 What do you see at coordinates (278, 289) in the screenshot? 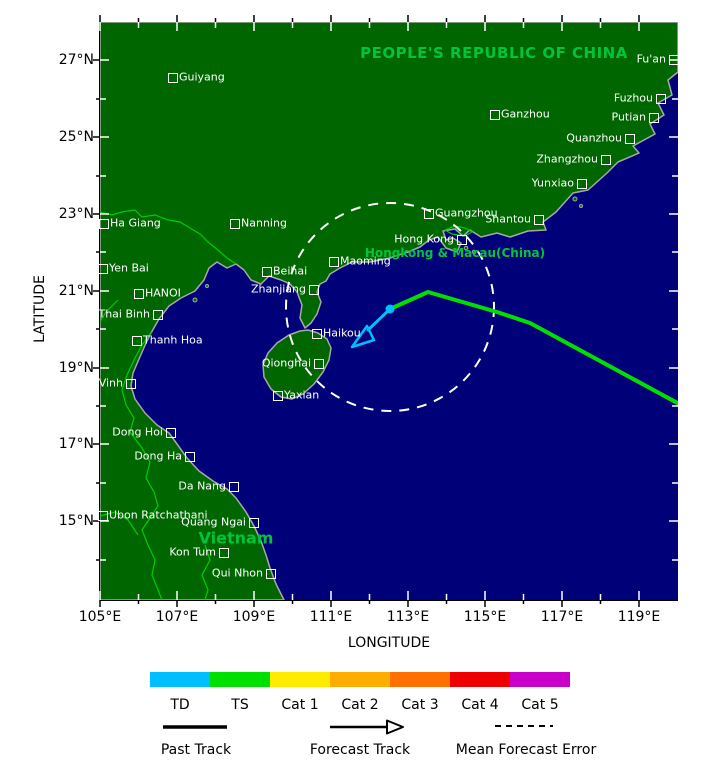
I see `city-label: Zhanjiang` at bounding box center [278, 289].